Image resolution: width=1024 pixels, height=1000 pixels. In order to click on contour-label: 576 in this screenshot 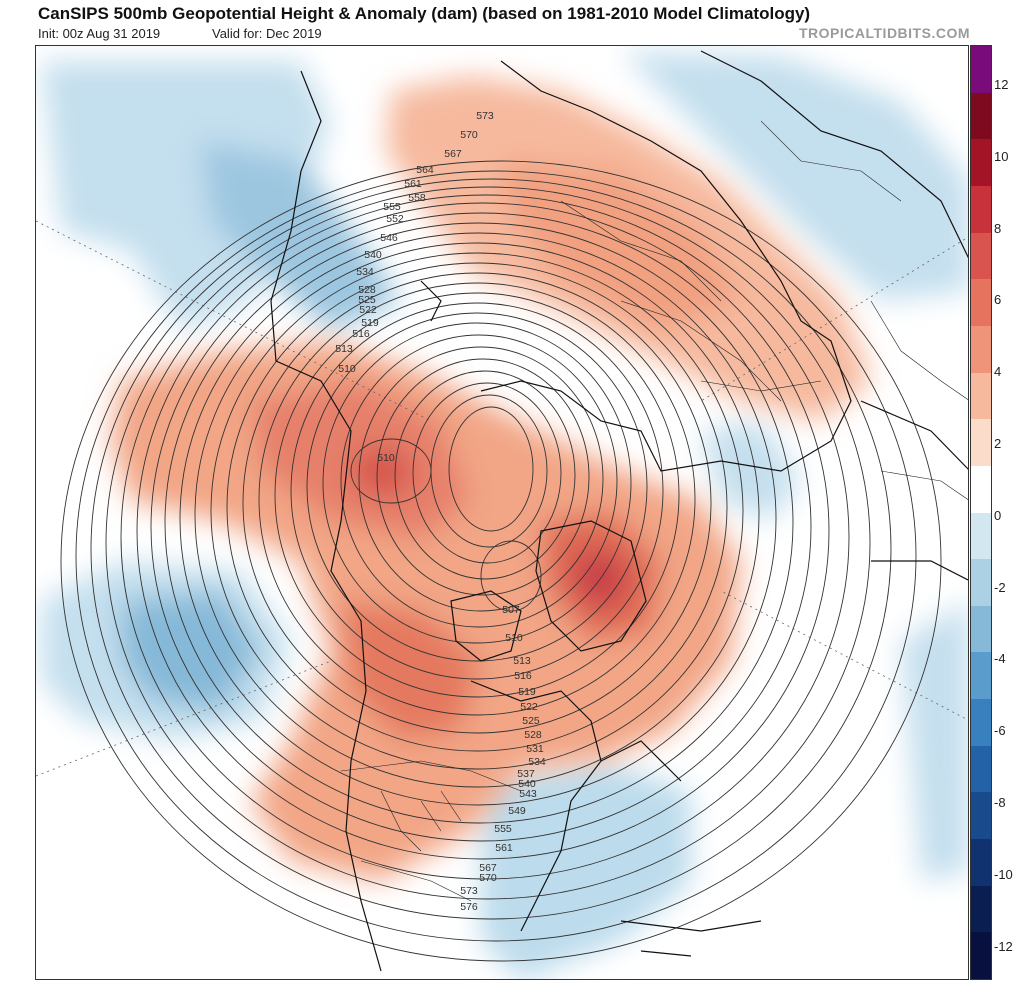, I will do `click(469, 907)`.